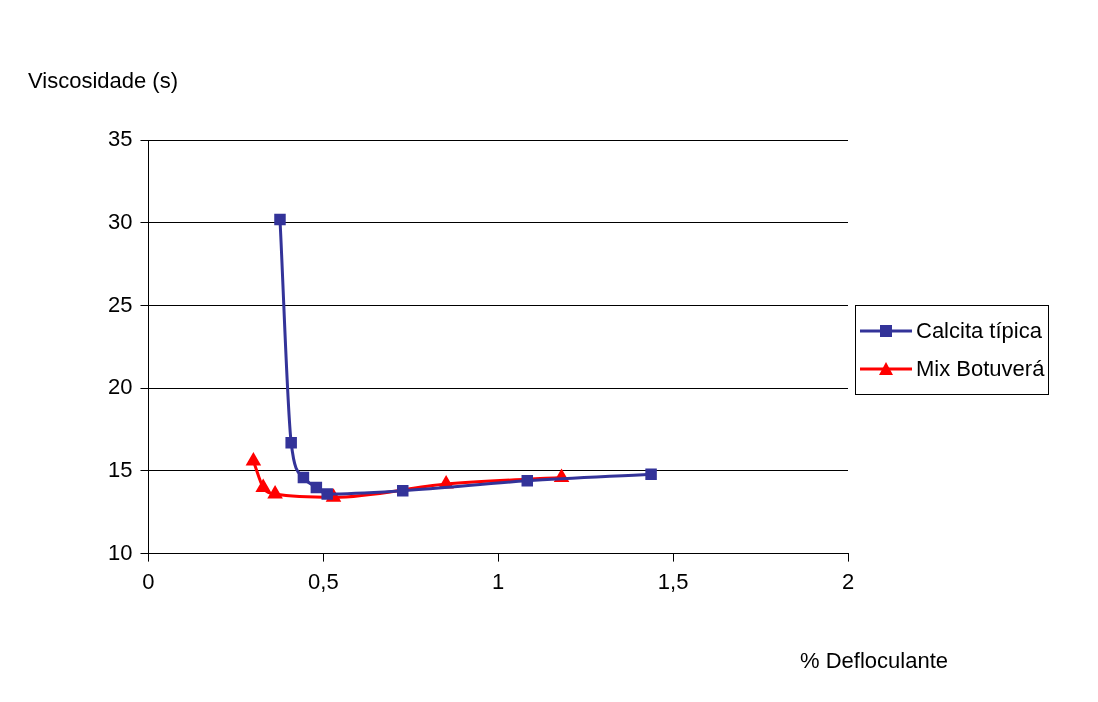 The image size is (1098, 702). Describe the element at coordinates (980, 369) in the screenshot. I see `legend-label: Mix Botuverá` at that location.